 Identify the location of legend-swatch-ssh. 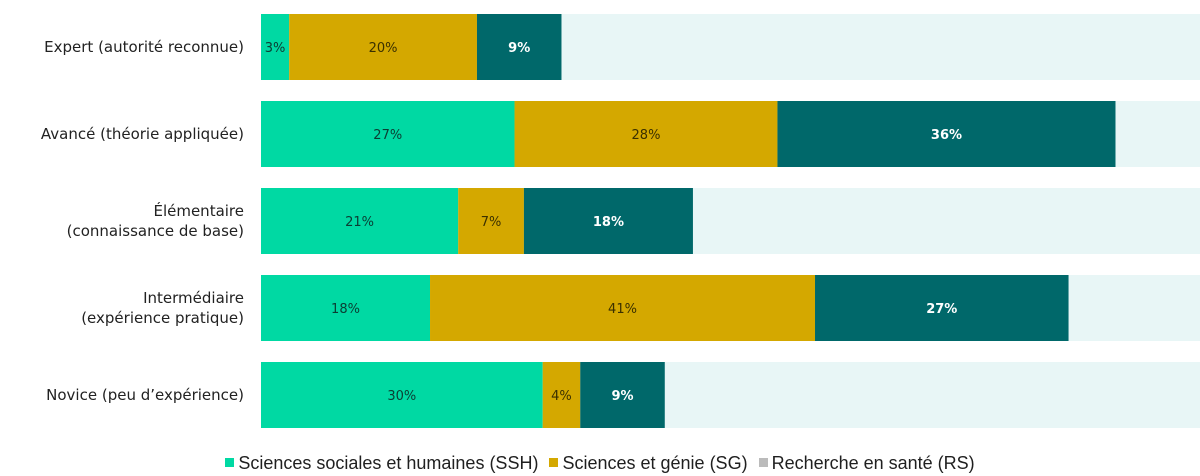
(230, 462).